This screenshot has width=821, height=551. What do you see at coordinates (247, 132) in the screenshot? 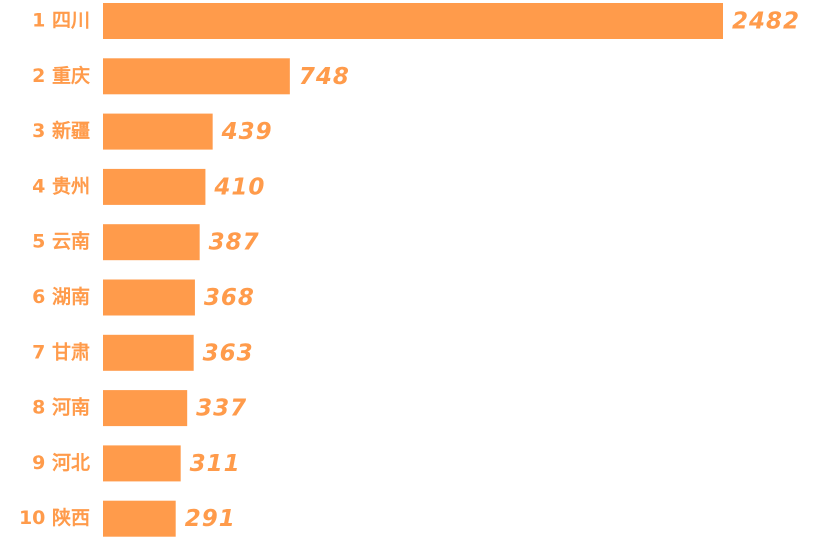
I see `value-label: 439` at bounding box center [247, 132].